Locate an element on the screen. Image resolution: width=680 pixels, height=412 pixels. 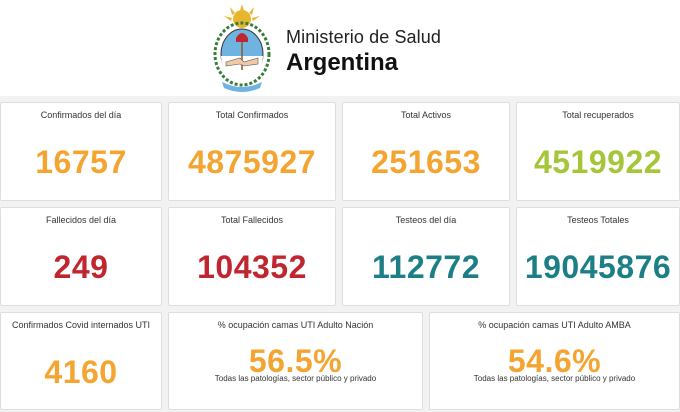
card-internados-uti: Confirmados Covid internados UTI 4160 is located at coordinates (81, 361).